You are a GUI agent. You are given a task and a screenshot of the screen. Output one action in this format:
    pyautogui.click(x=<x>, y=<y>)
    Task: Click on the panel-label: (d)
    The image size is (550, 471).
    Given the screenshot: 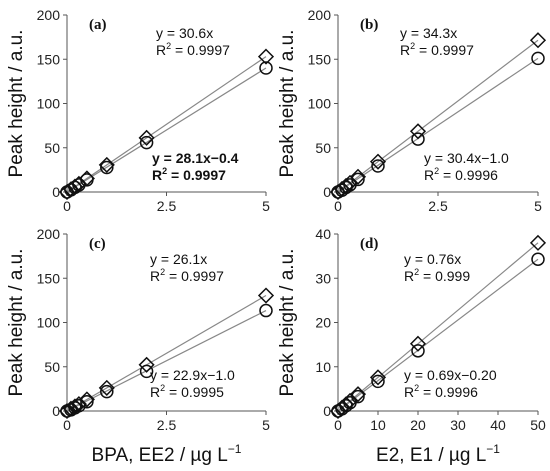 What is the action you would take?
    pyautogui.click(x=369, y=244)
    